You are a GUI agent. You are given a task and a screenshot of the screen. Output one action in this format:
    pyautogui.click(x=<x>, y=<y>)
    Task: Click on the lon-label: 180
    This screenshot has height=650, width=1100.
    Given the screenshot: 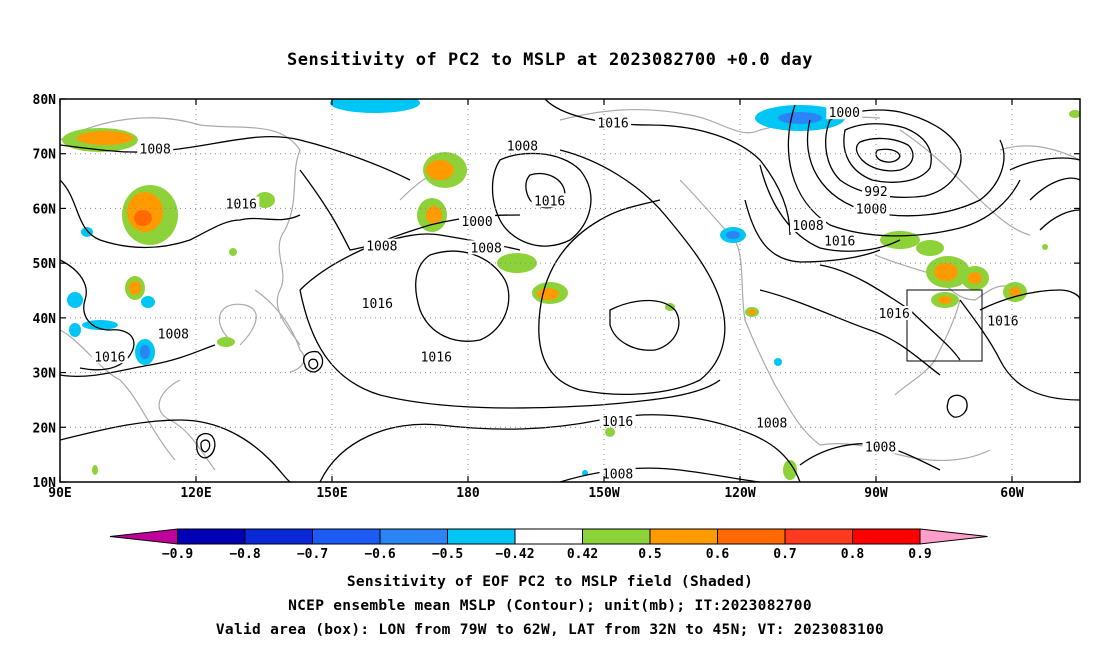 What is the action you would take?
    pyautogui.click(x=468, y=493)
    